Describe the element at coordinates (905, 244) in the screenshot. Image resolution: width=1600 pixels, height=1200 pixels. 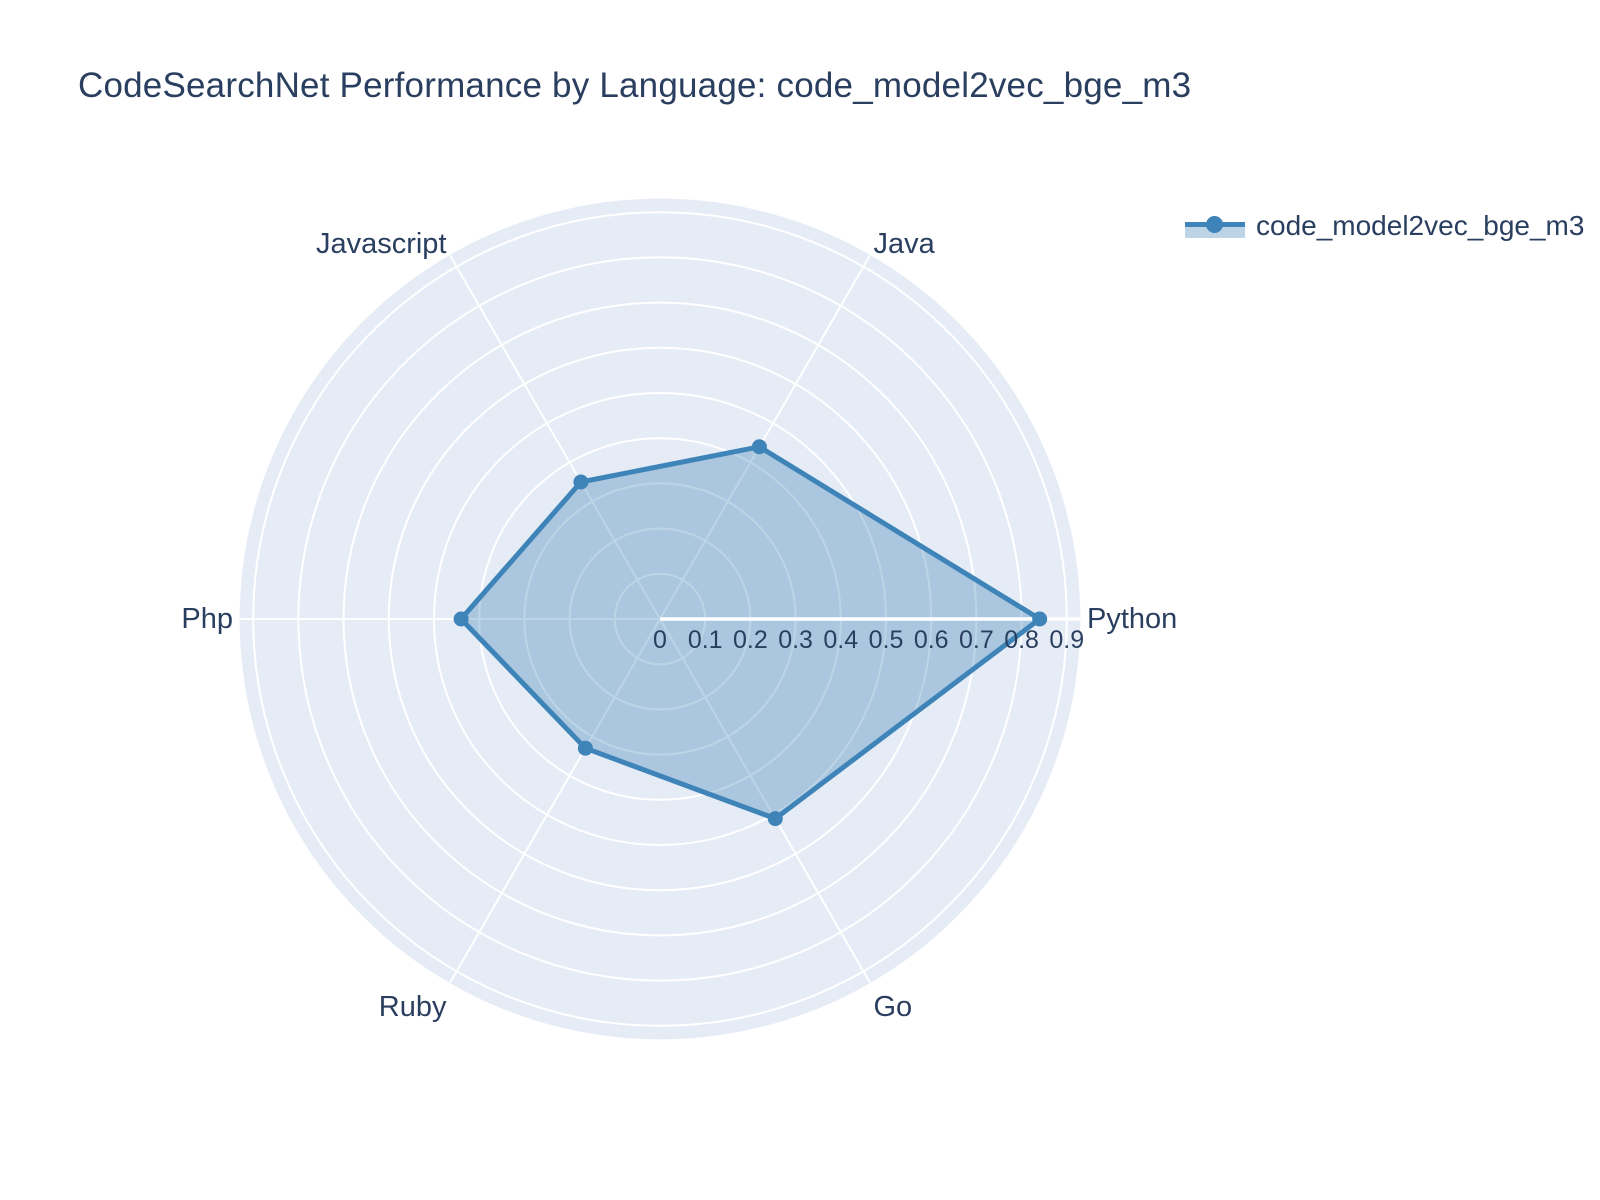
I see `category-label-java: Java` at that location.